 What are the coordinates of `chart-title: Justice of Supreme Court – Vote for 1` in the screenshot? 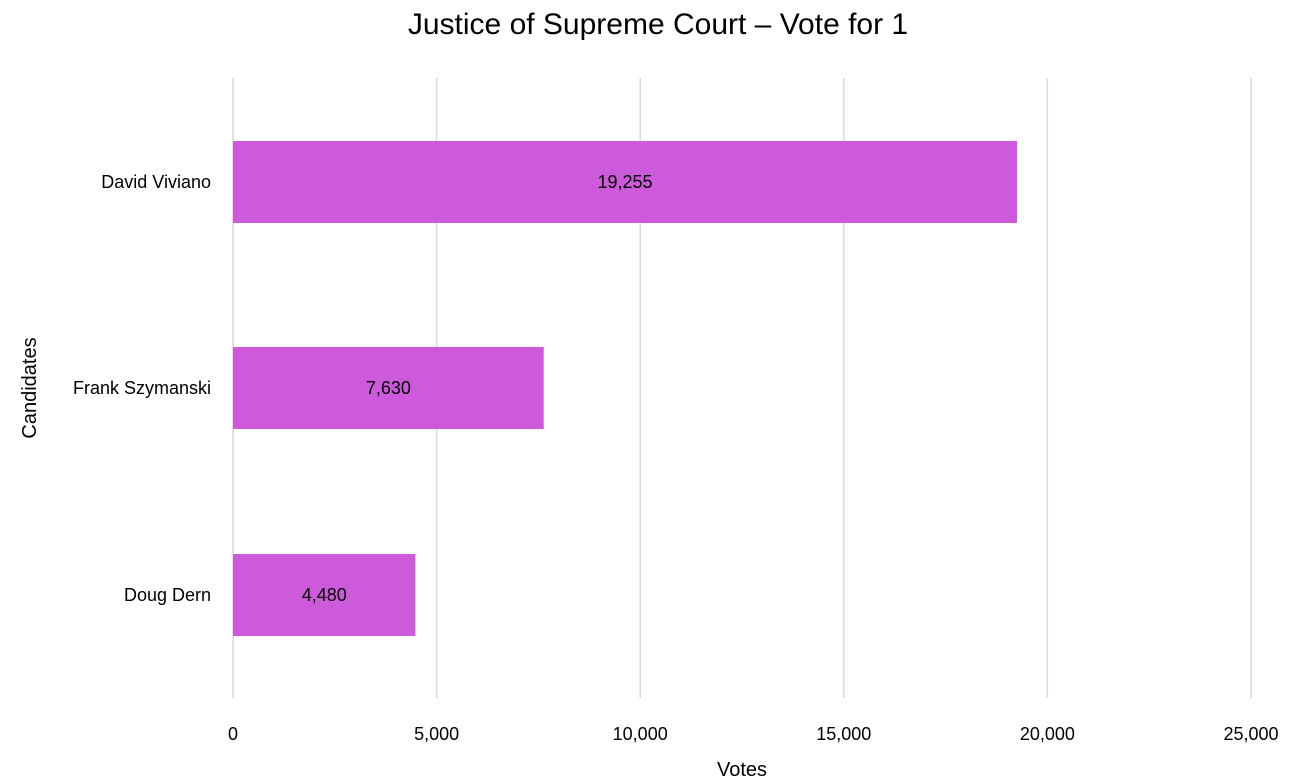 It's located at (658, 24).